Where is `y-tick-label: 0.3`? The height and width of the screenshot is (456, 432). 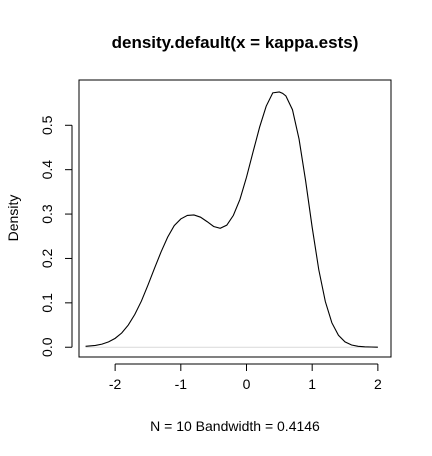
y-tick-label: 0.3 is located at coordinates (47, 214).